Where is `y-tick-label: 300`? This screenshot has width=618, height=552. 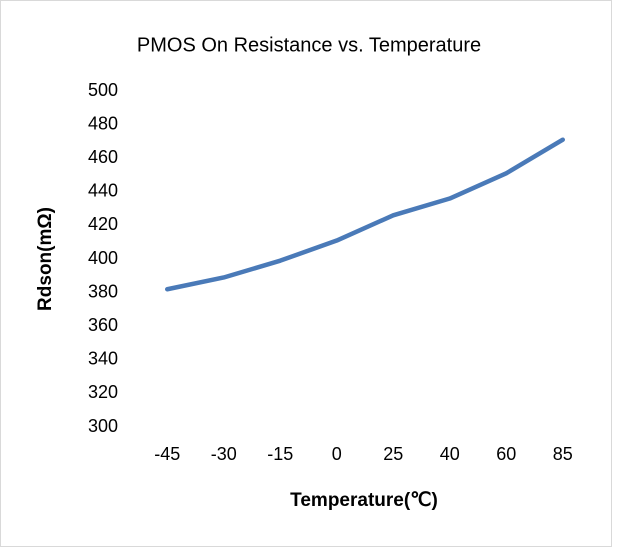
y-tick-label: 300 is located at coordinates (103, 426).